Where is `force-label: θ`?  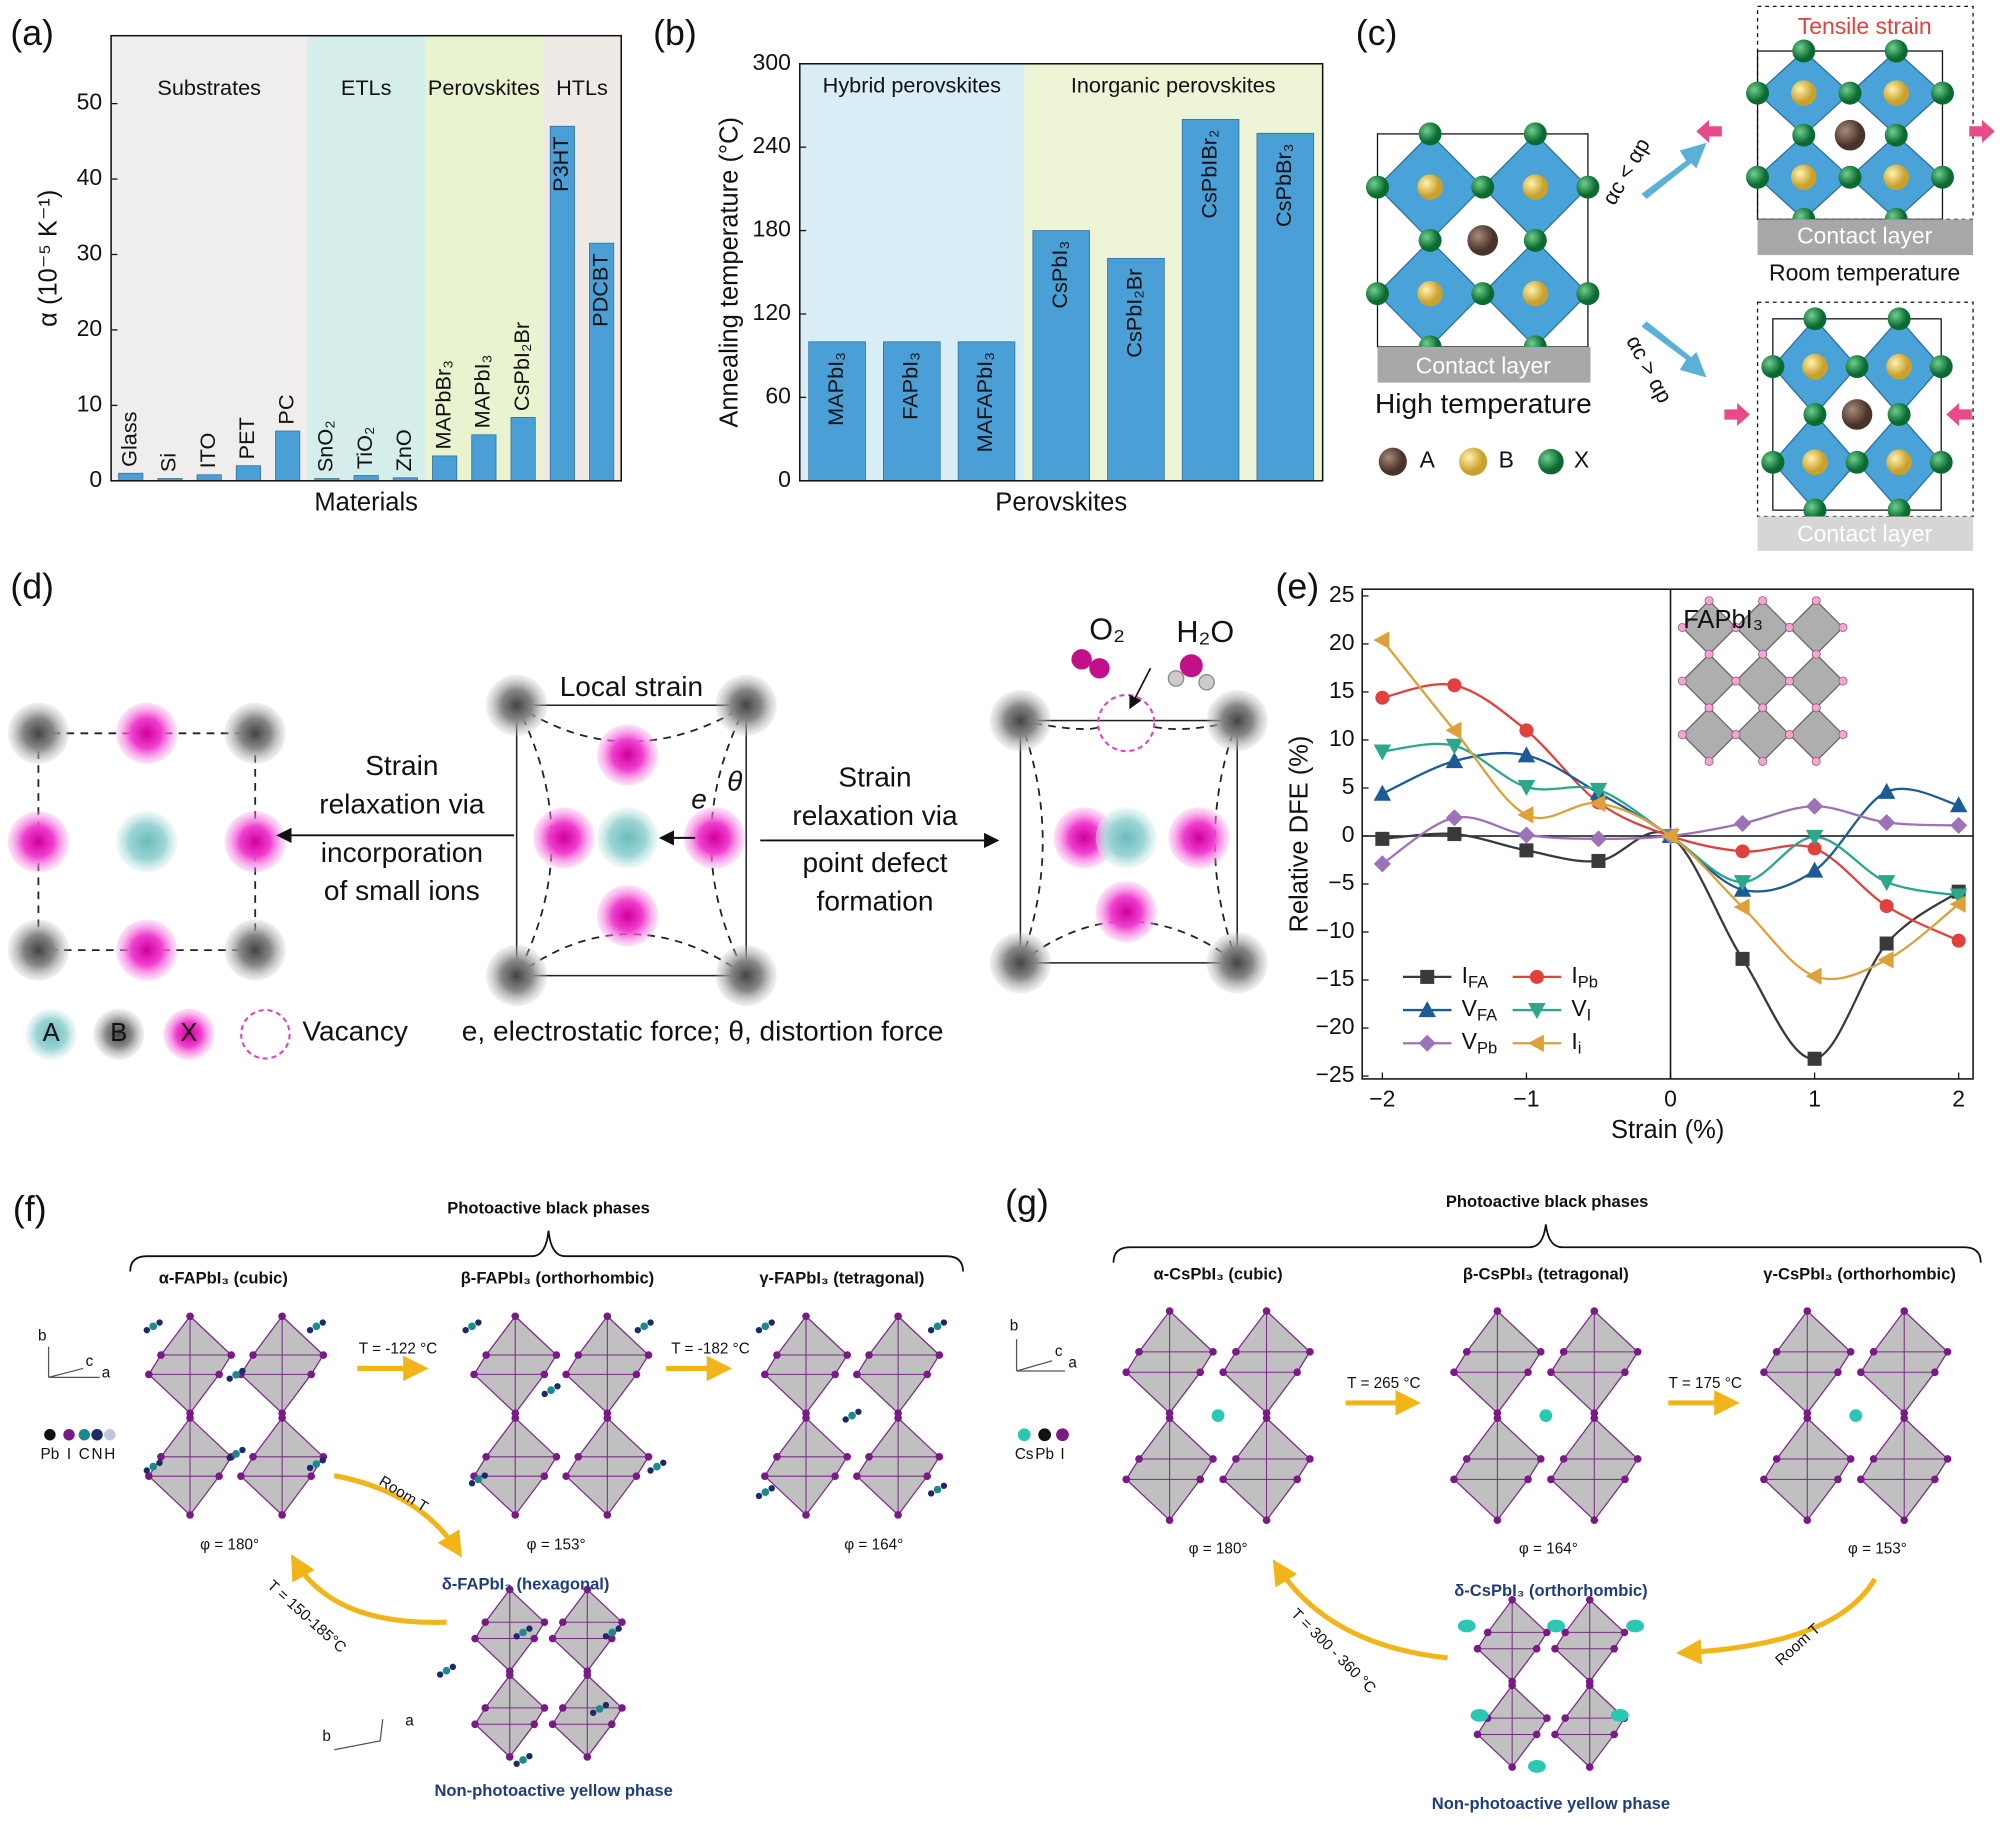
force-label: θ is located at coordinates (734, 780).